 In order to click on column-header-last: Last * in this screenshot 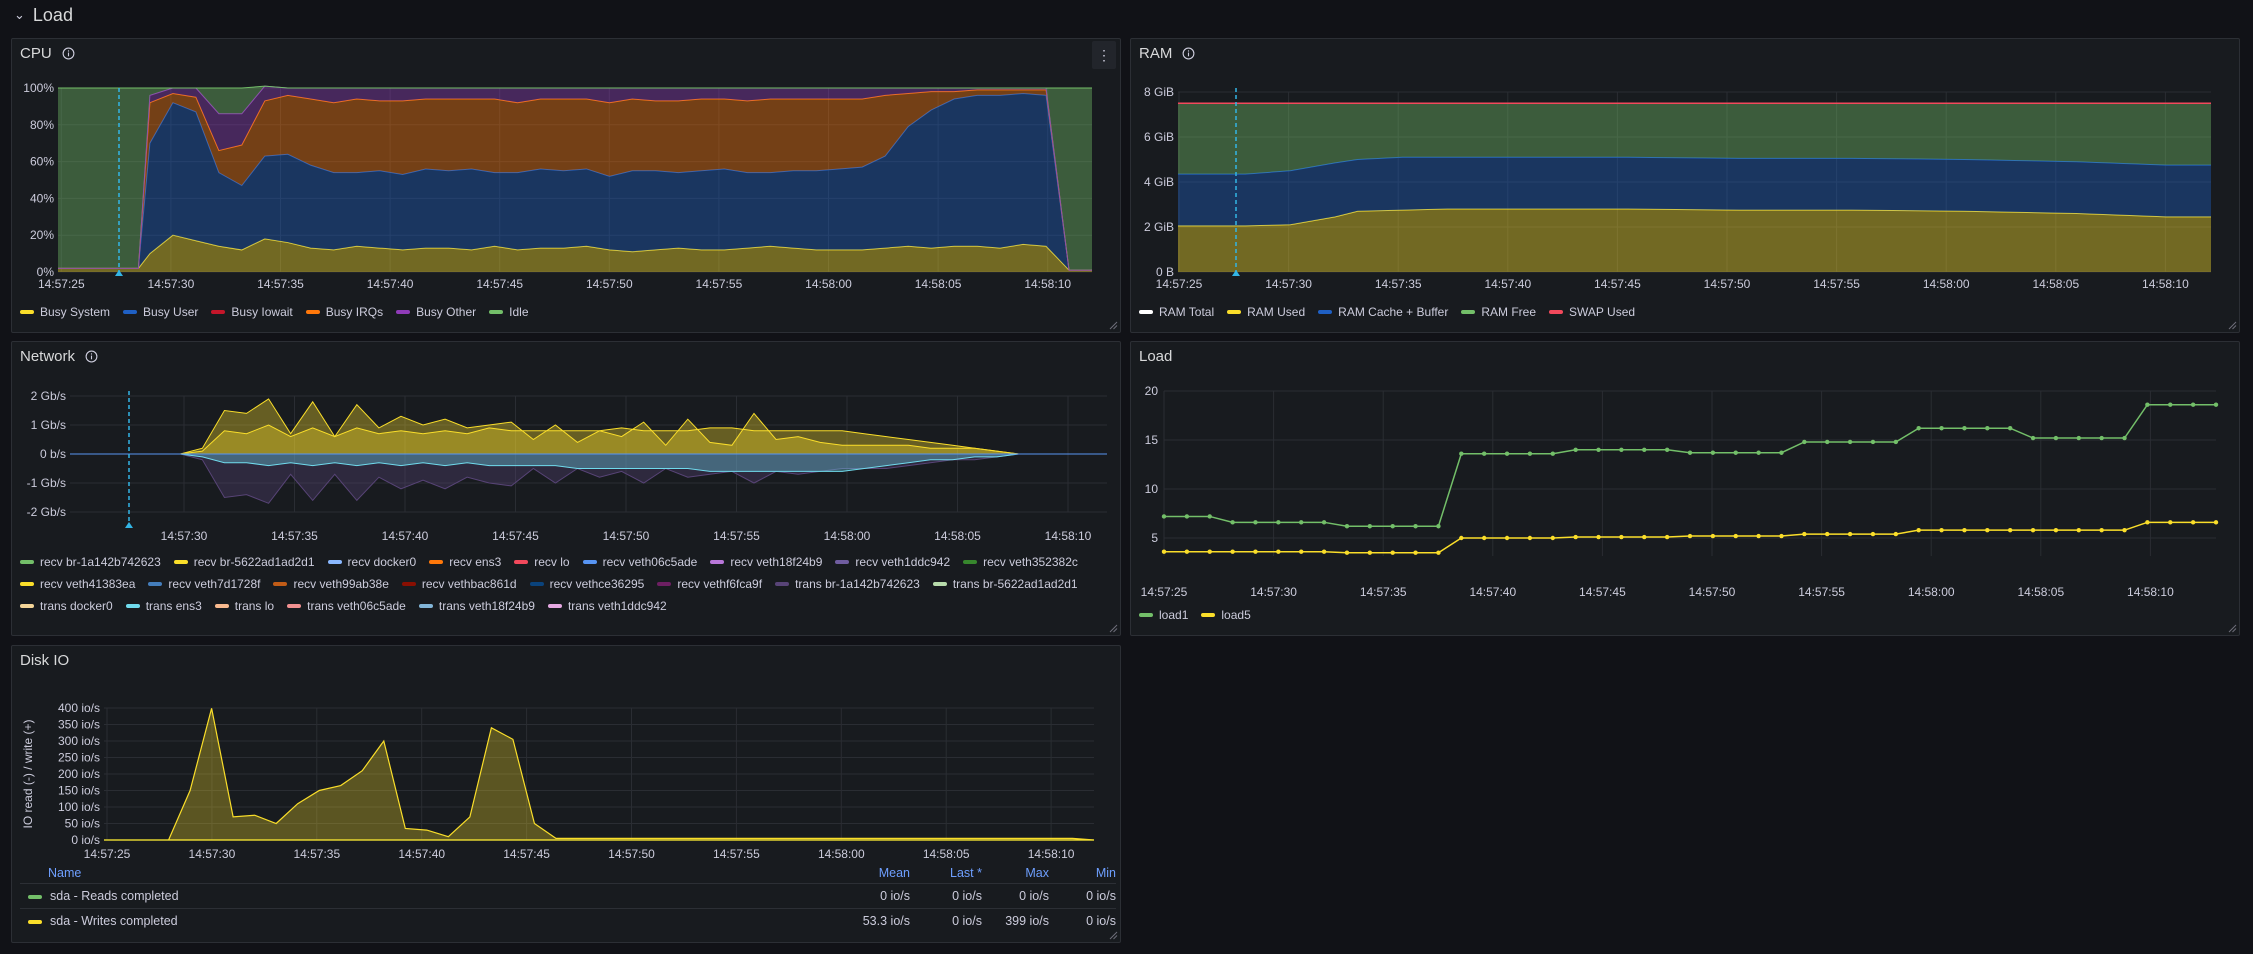, I will do `click(966, 873)`.